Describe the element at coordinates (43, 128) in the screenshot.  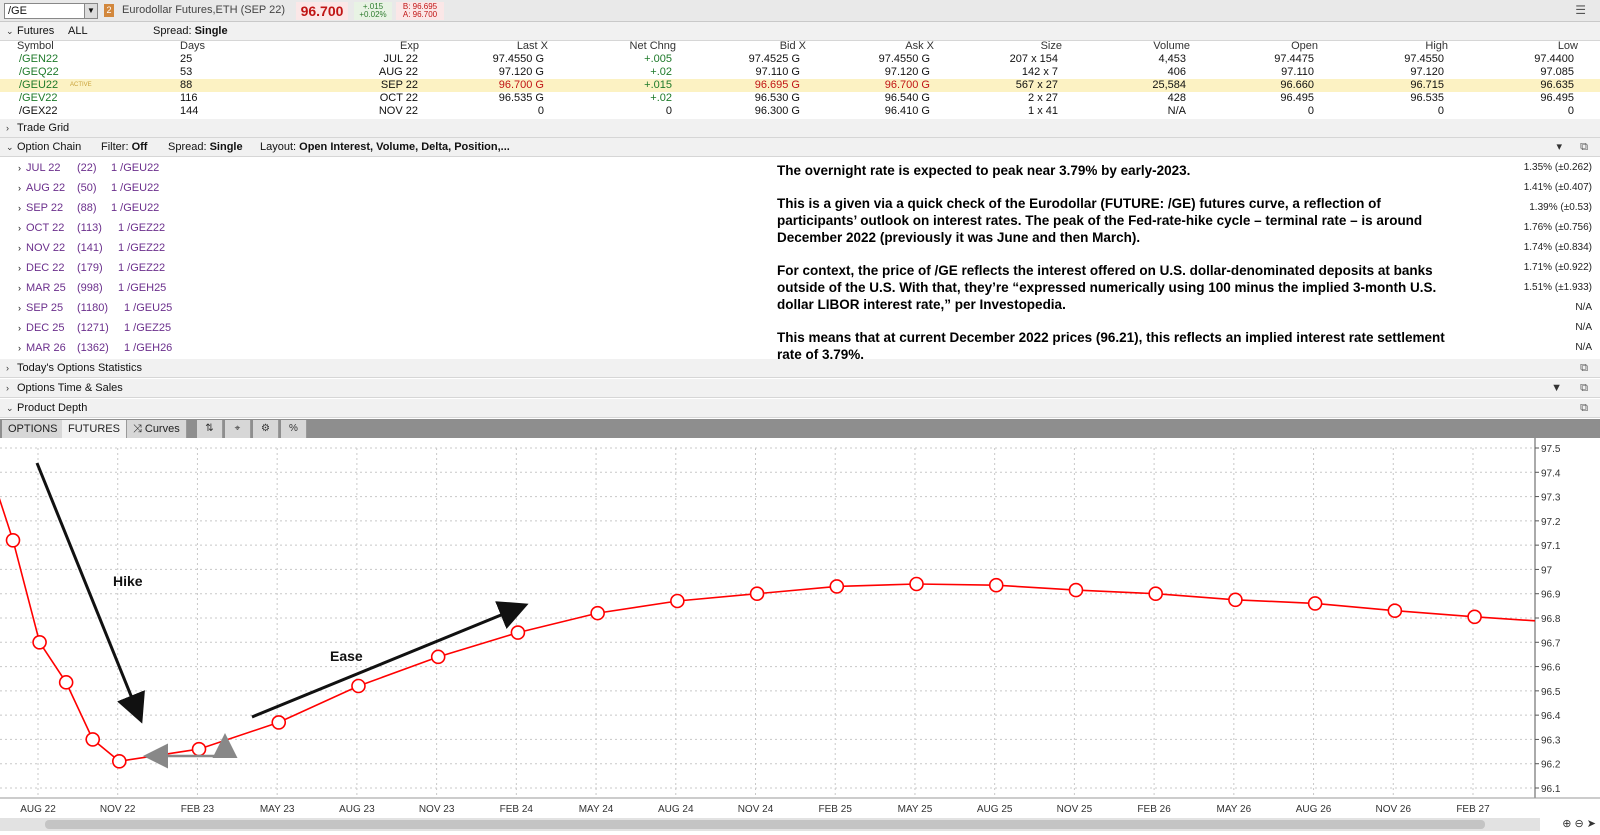
I see `trade-grid-label: Trade Grid` at that location.